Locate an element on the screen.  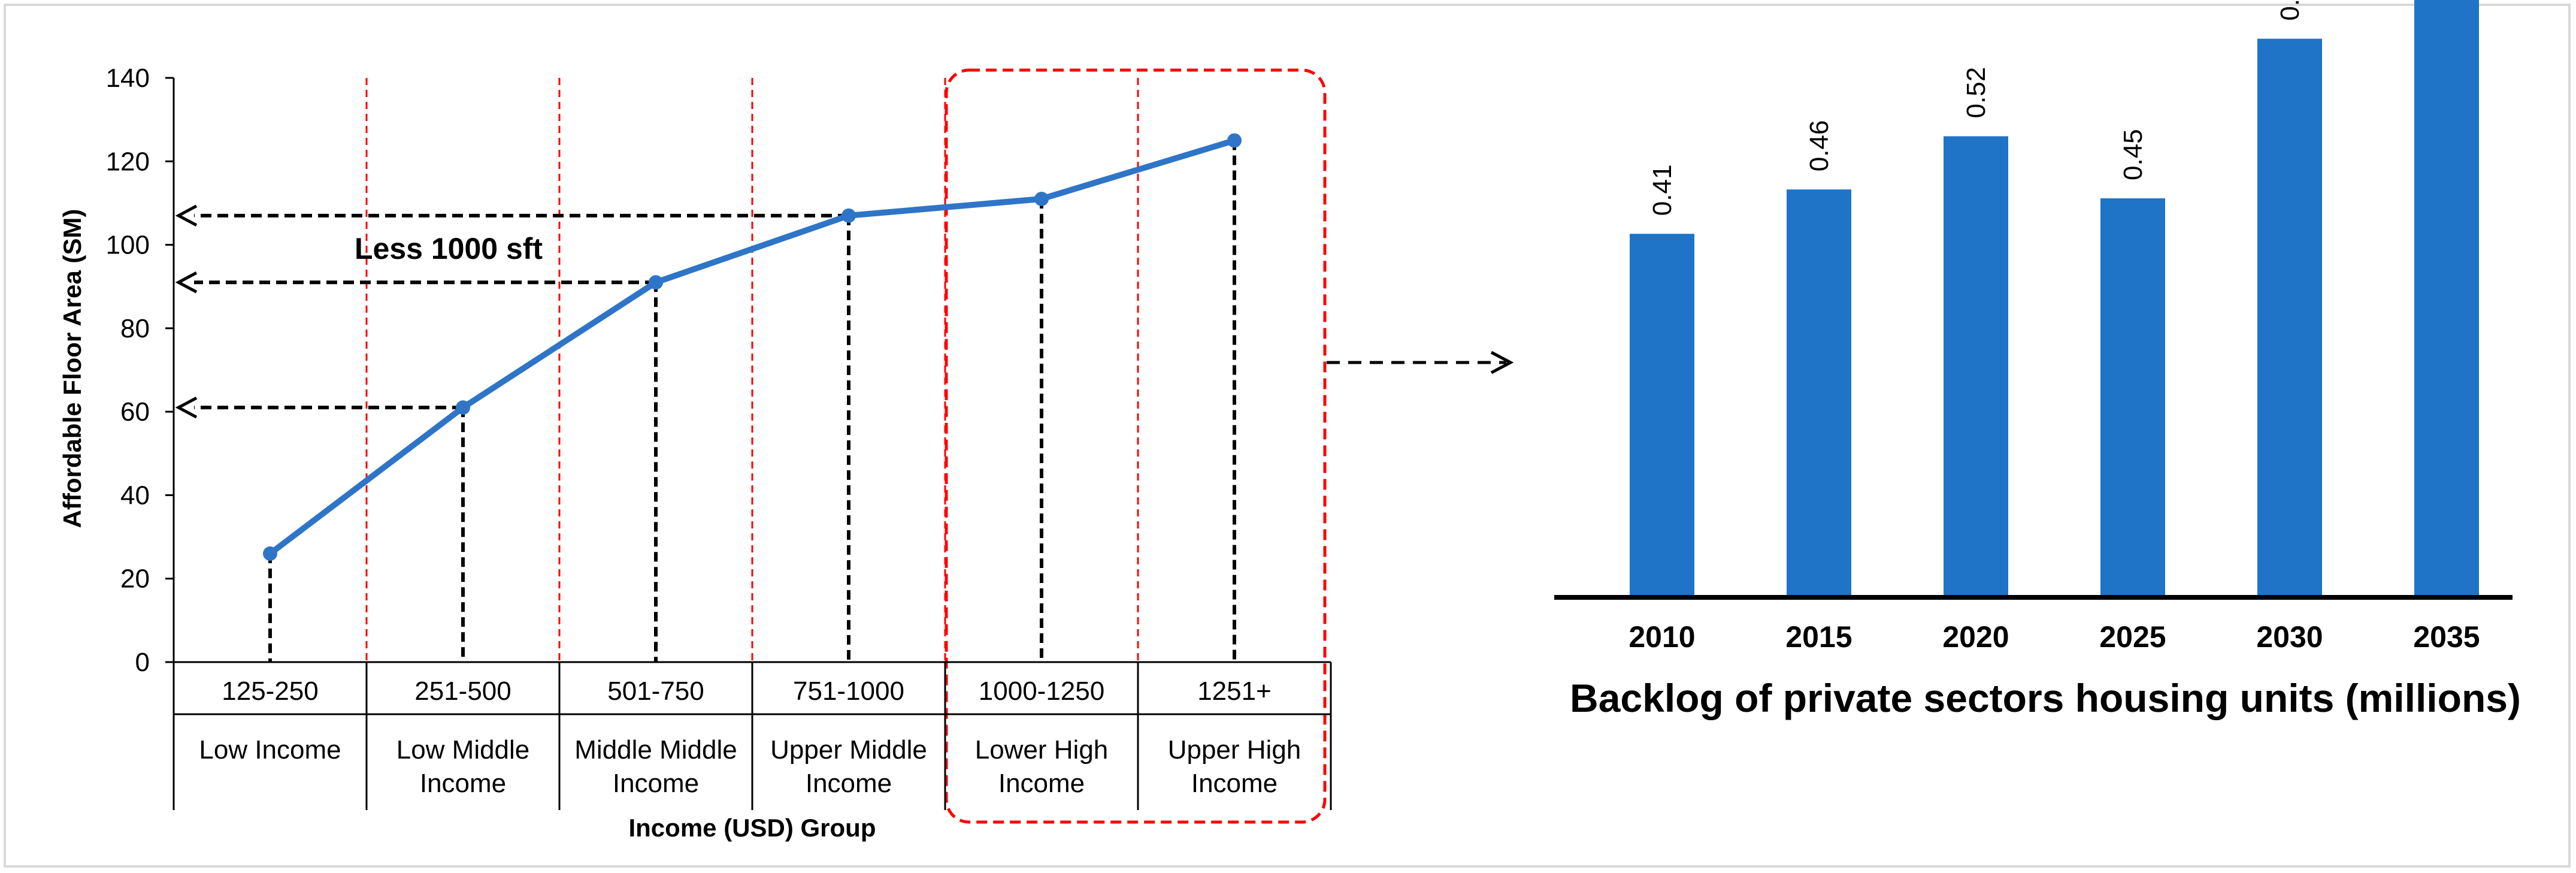
category-range-label: 1251+ is located at coordinates (1234, 691).